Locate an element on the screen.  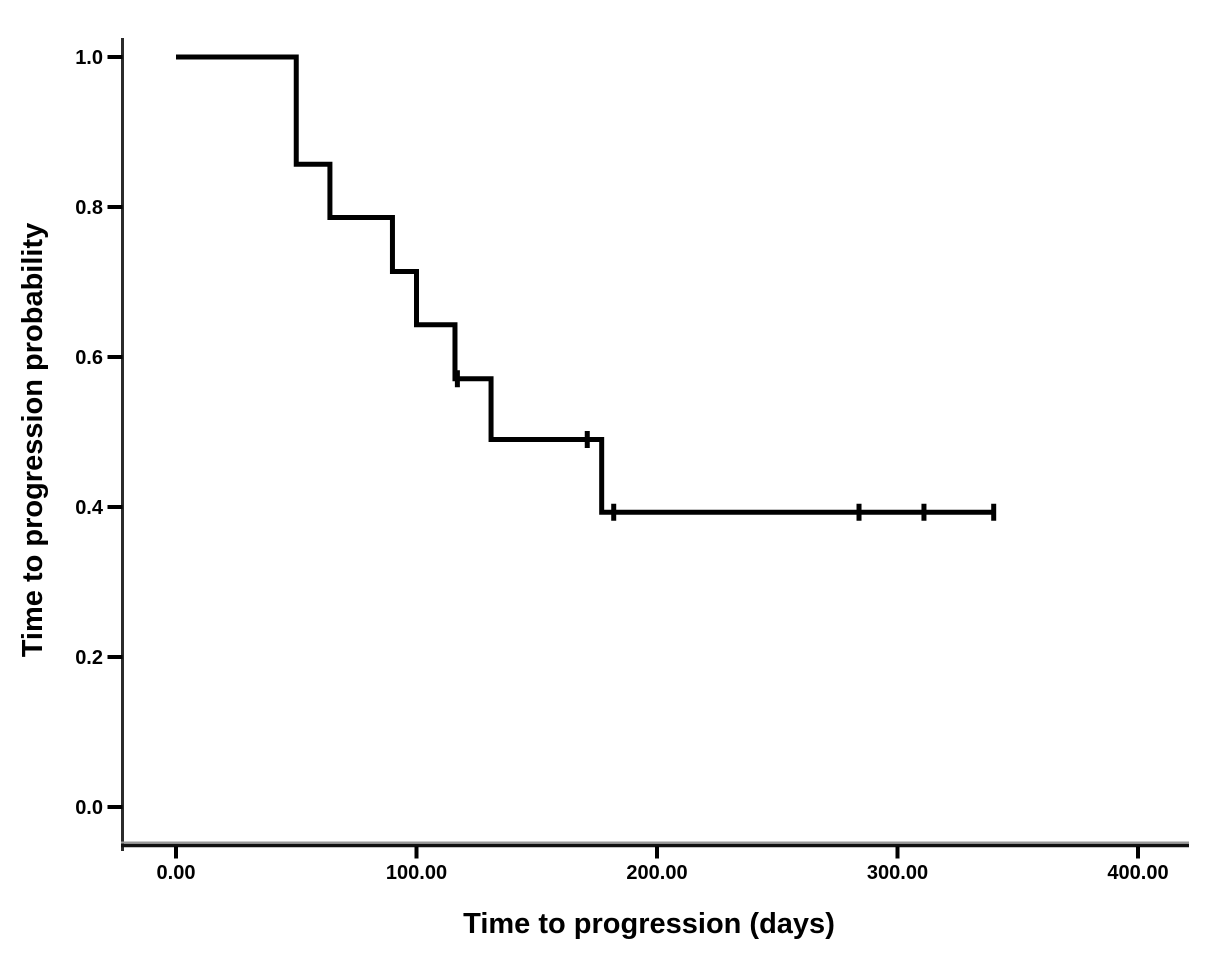
x-tick-label: 400.00 is located at coordinates (1137, 873).